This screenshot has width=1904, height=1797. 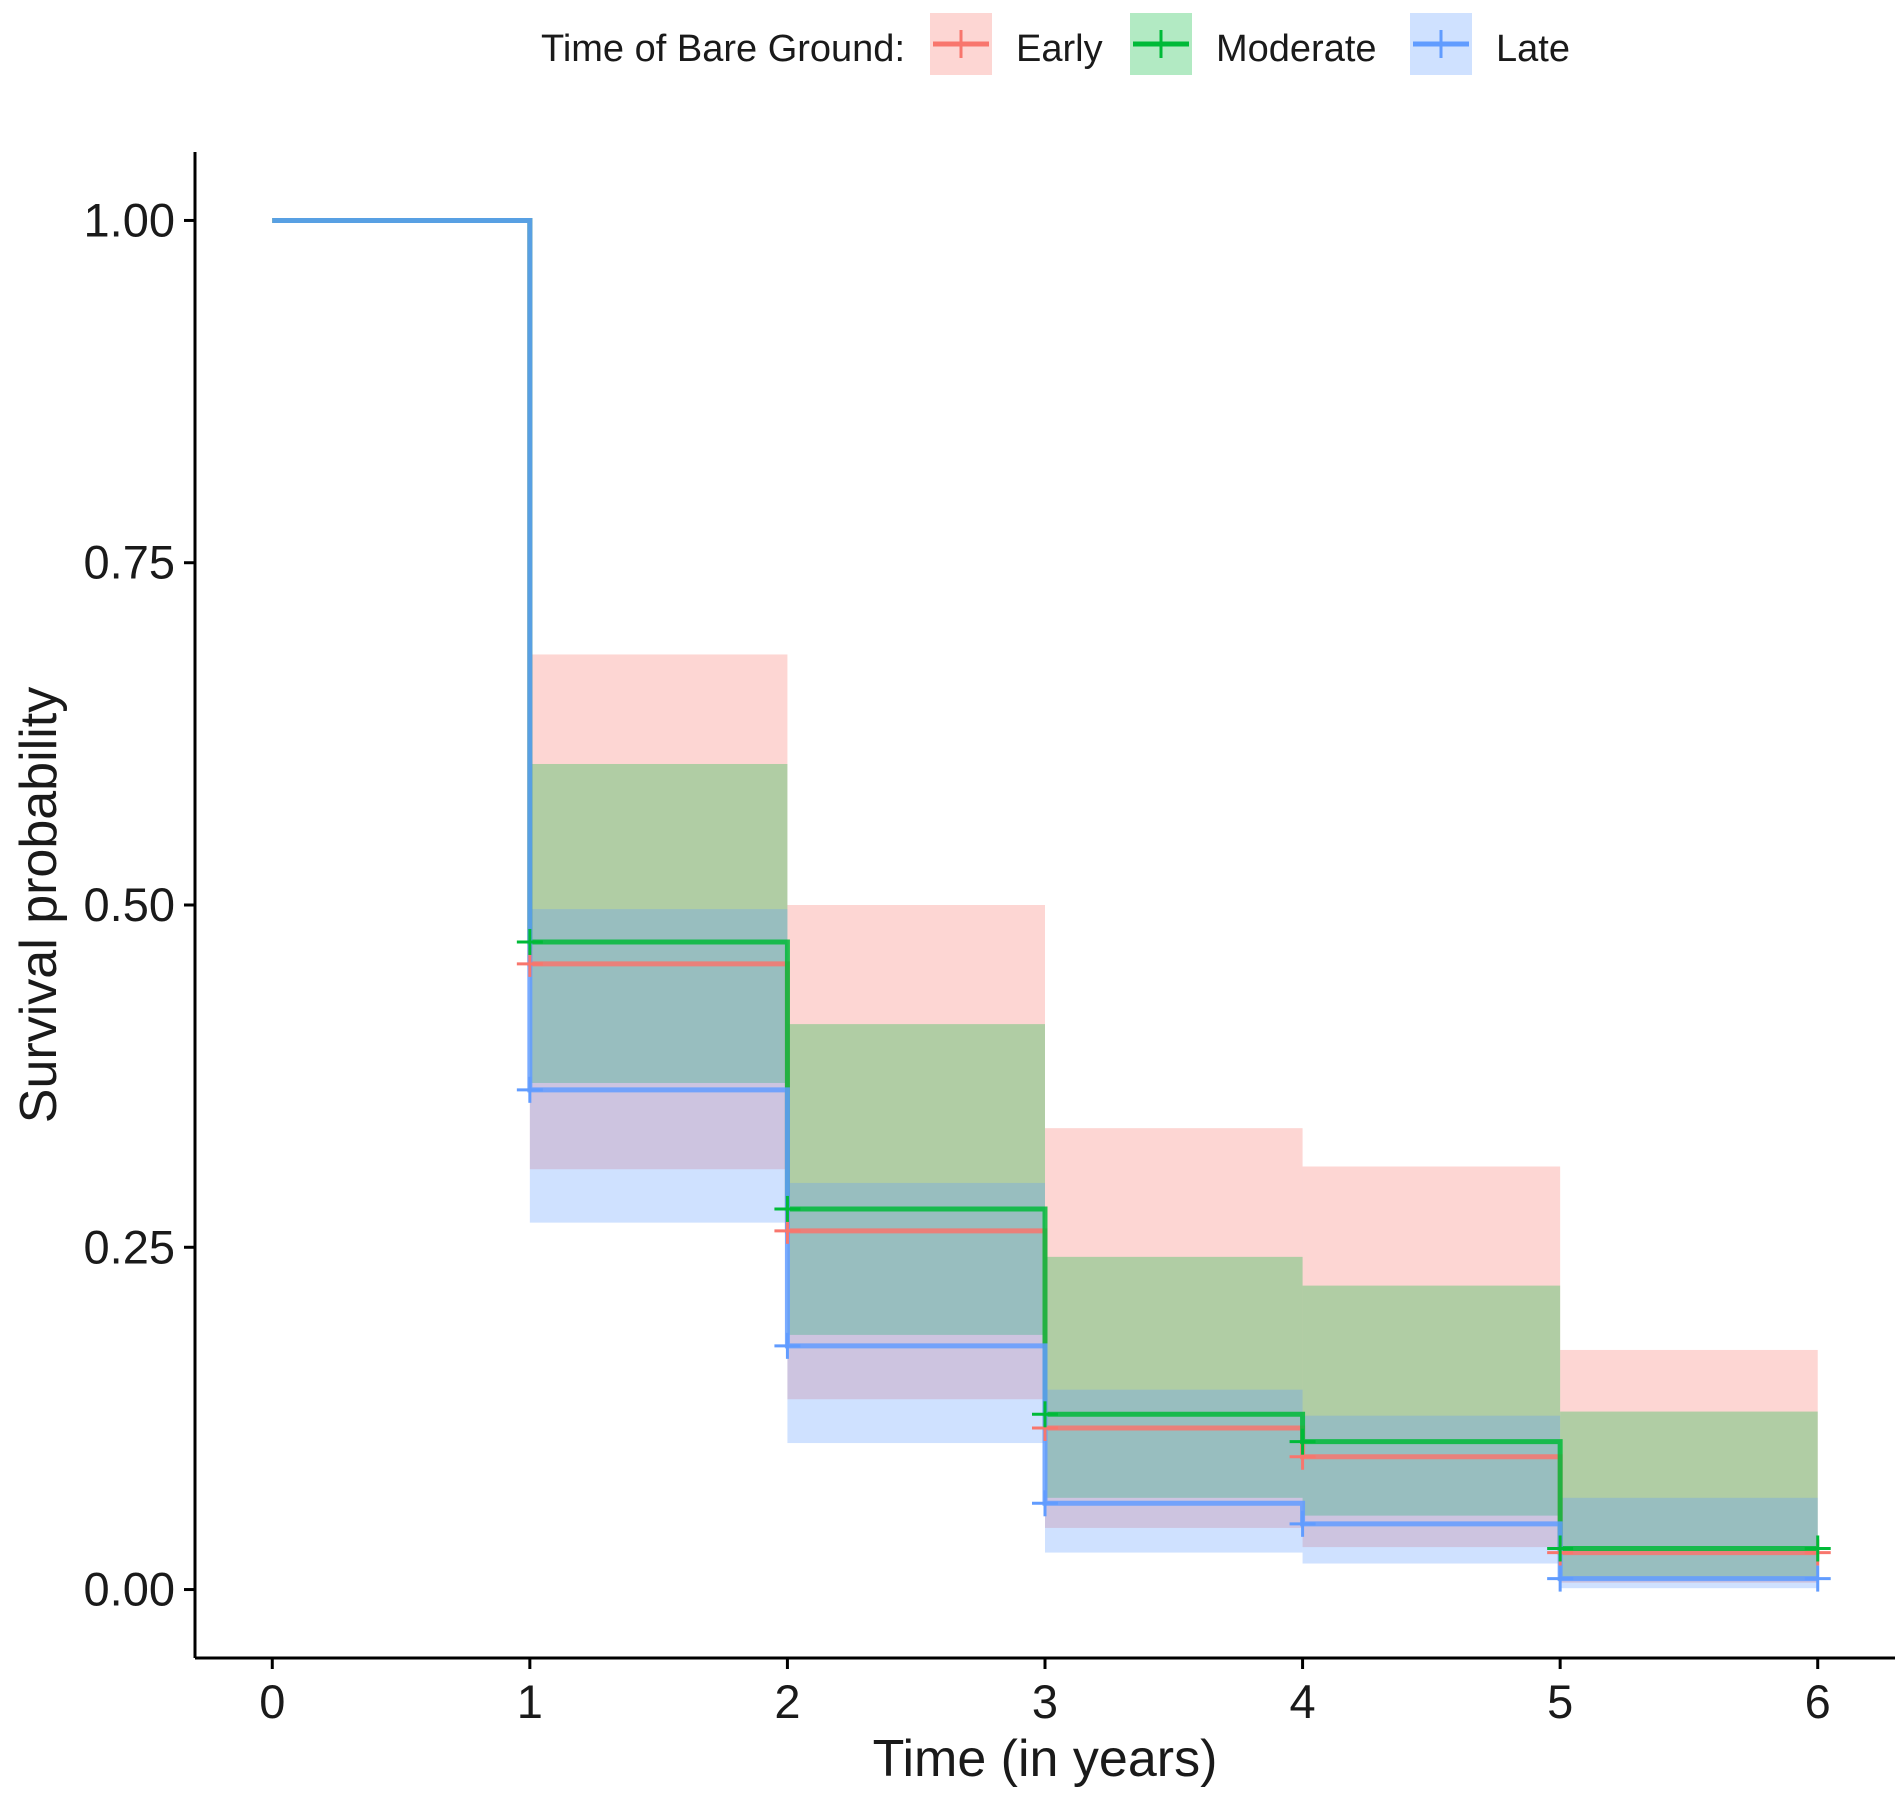 I want to click on y-tick-label: 0.75, so click(x=129, y=562).